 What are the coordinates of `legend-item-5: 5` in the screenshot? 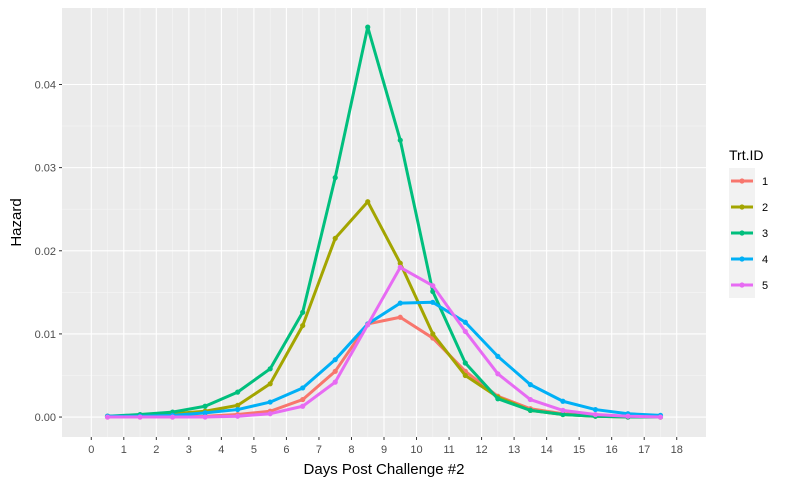 It's located at (748, 285).